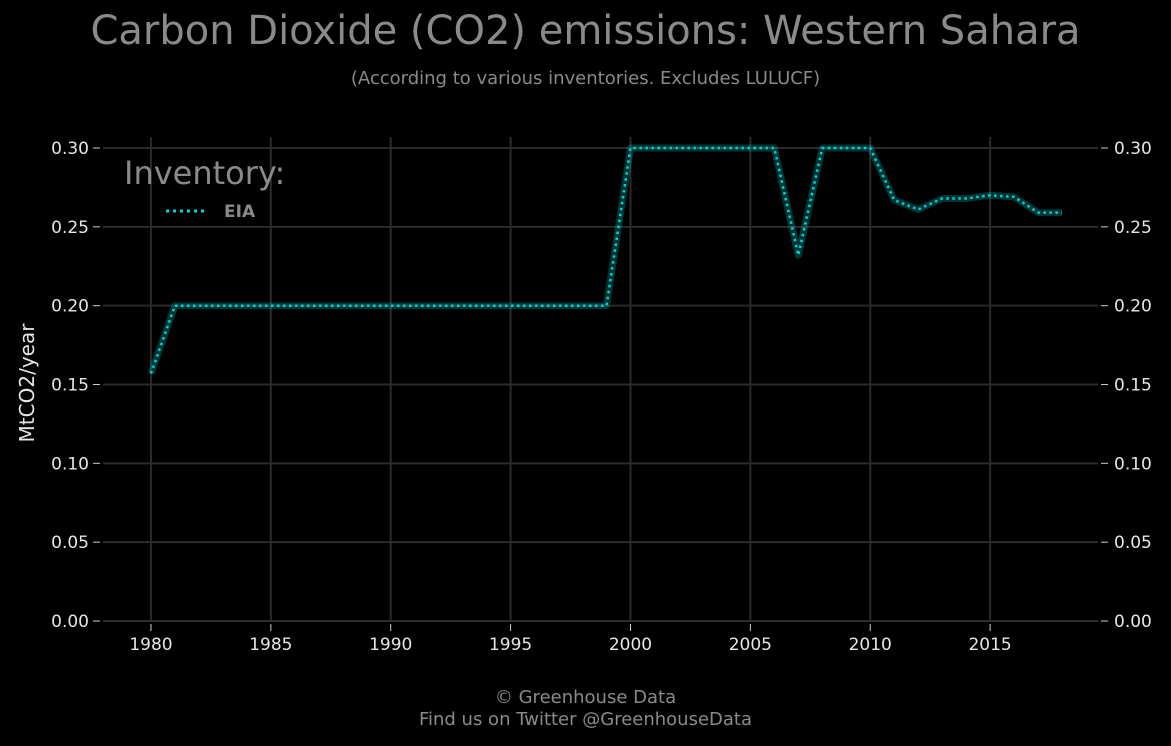 Image resolution: width=1171 pixels, height=746 pixels. I want to click on y-tick-label-right: 0.10, so click(1133, 464).